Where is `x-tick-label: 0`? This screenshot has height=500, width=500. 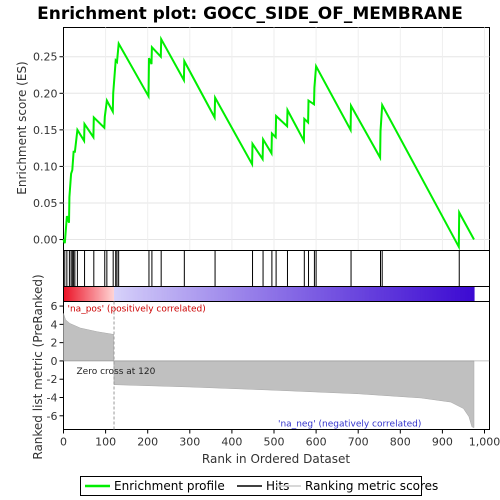
x-tick-label: 0 is located at coordinates (63, 442).